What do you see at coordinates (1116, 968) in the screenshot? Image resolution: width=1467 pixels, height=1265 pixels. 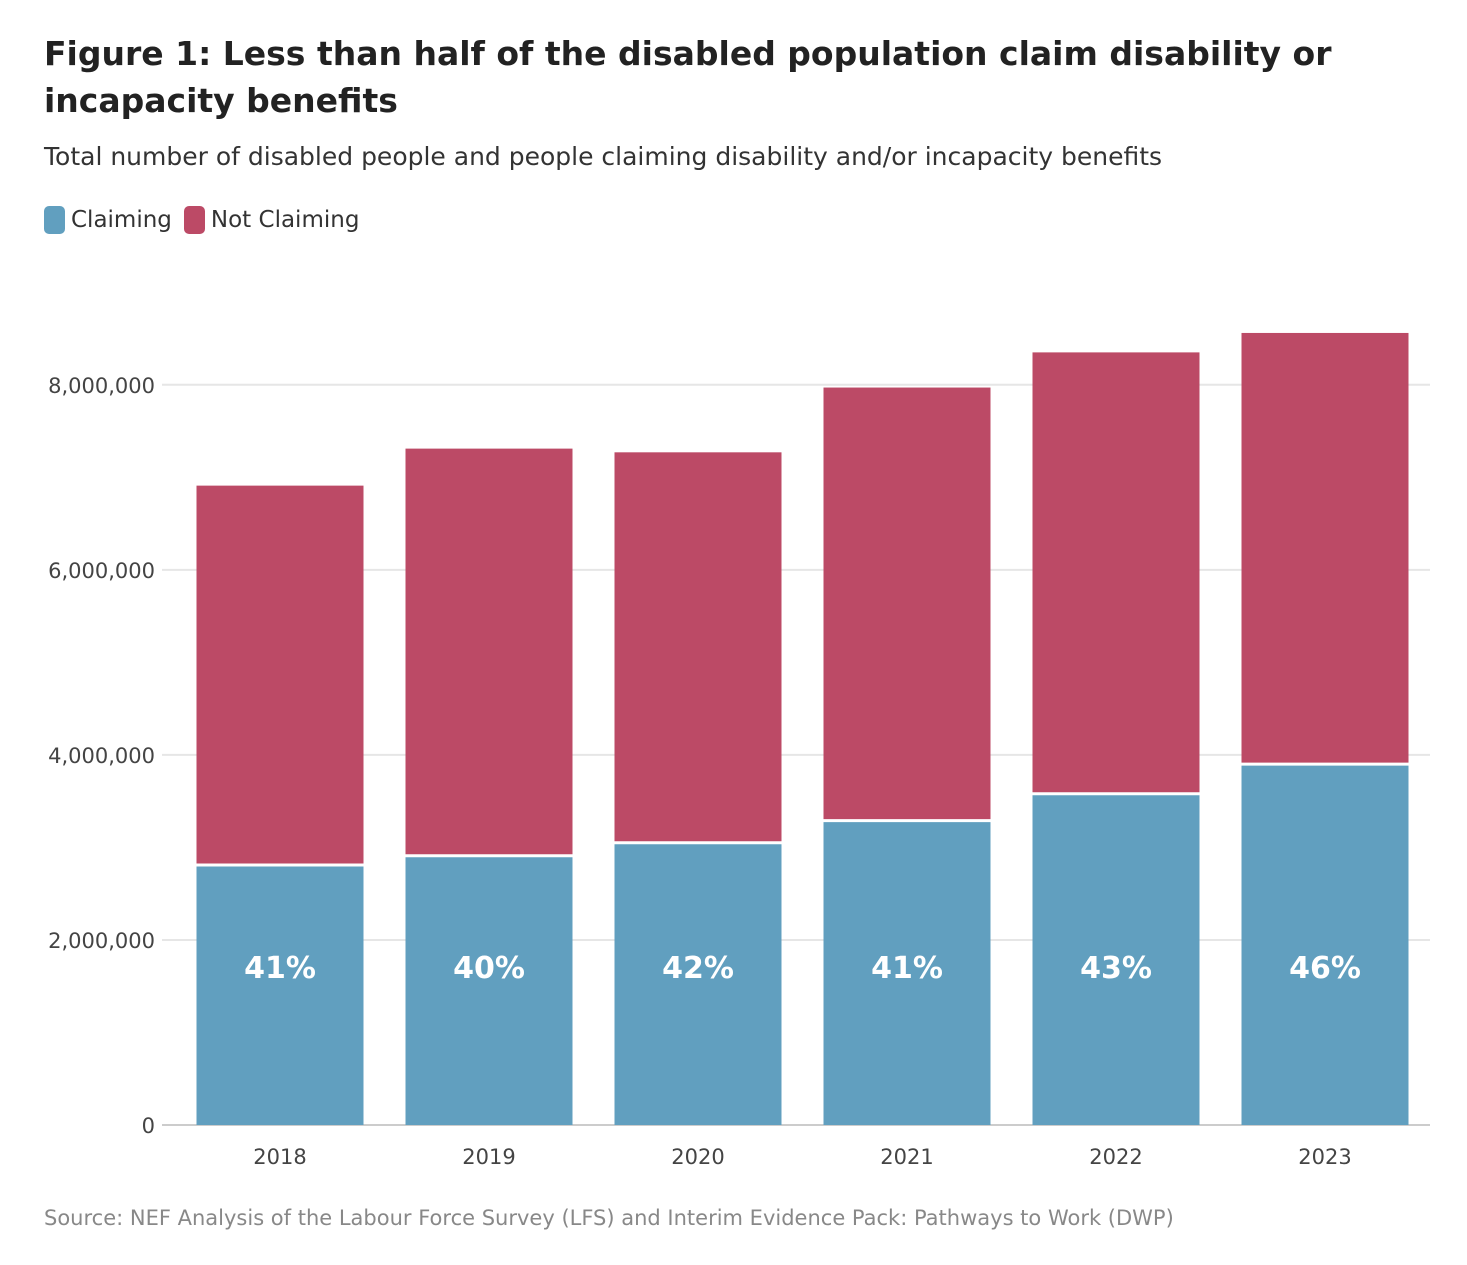 I see `bar-data-label: 43%` at bounding box center [1116, 968].